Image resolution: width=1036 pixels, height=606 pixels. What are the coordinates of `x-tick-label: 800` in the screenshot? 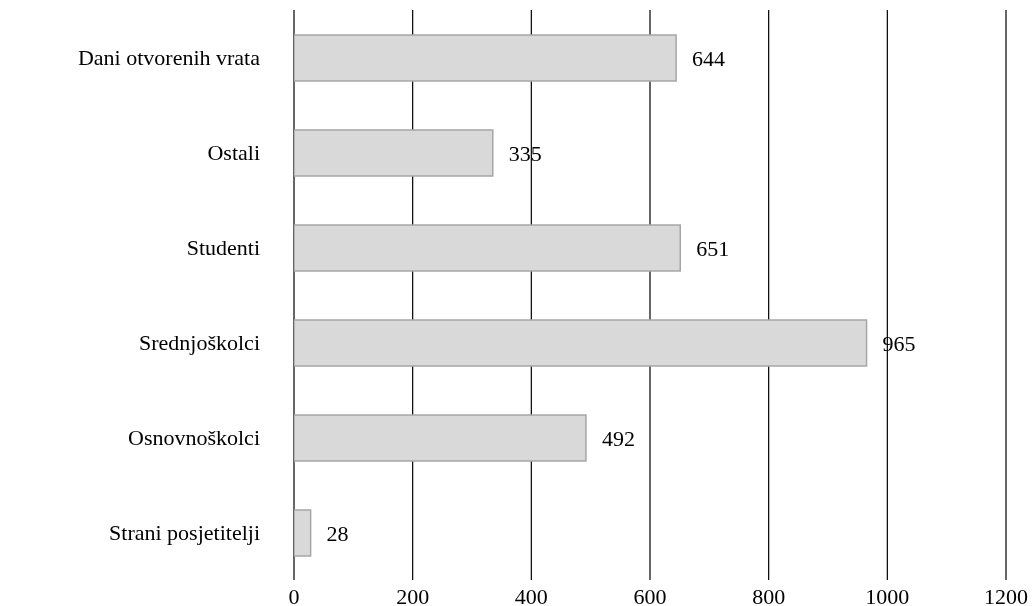 It's located at (769, 594).